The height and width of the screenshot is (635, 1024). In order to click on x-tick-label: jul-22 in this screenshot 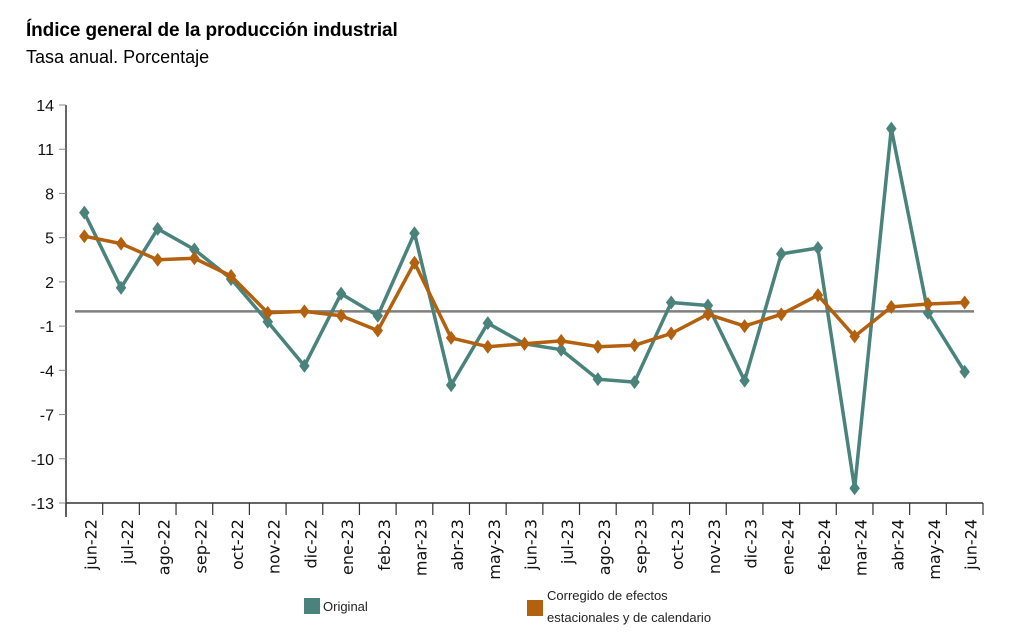, I will do `click(127, 542)`.